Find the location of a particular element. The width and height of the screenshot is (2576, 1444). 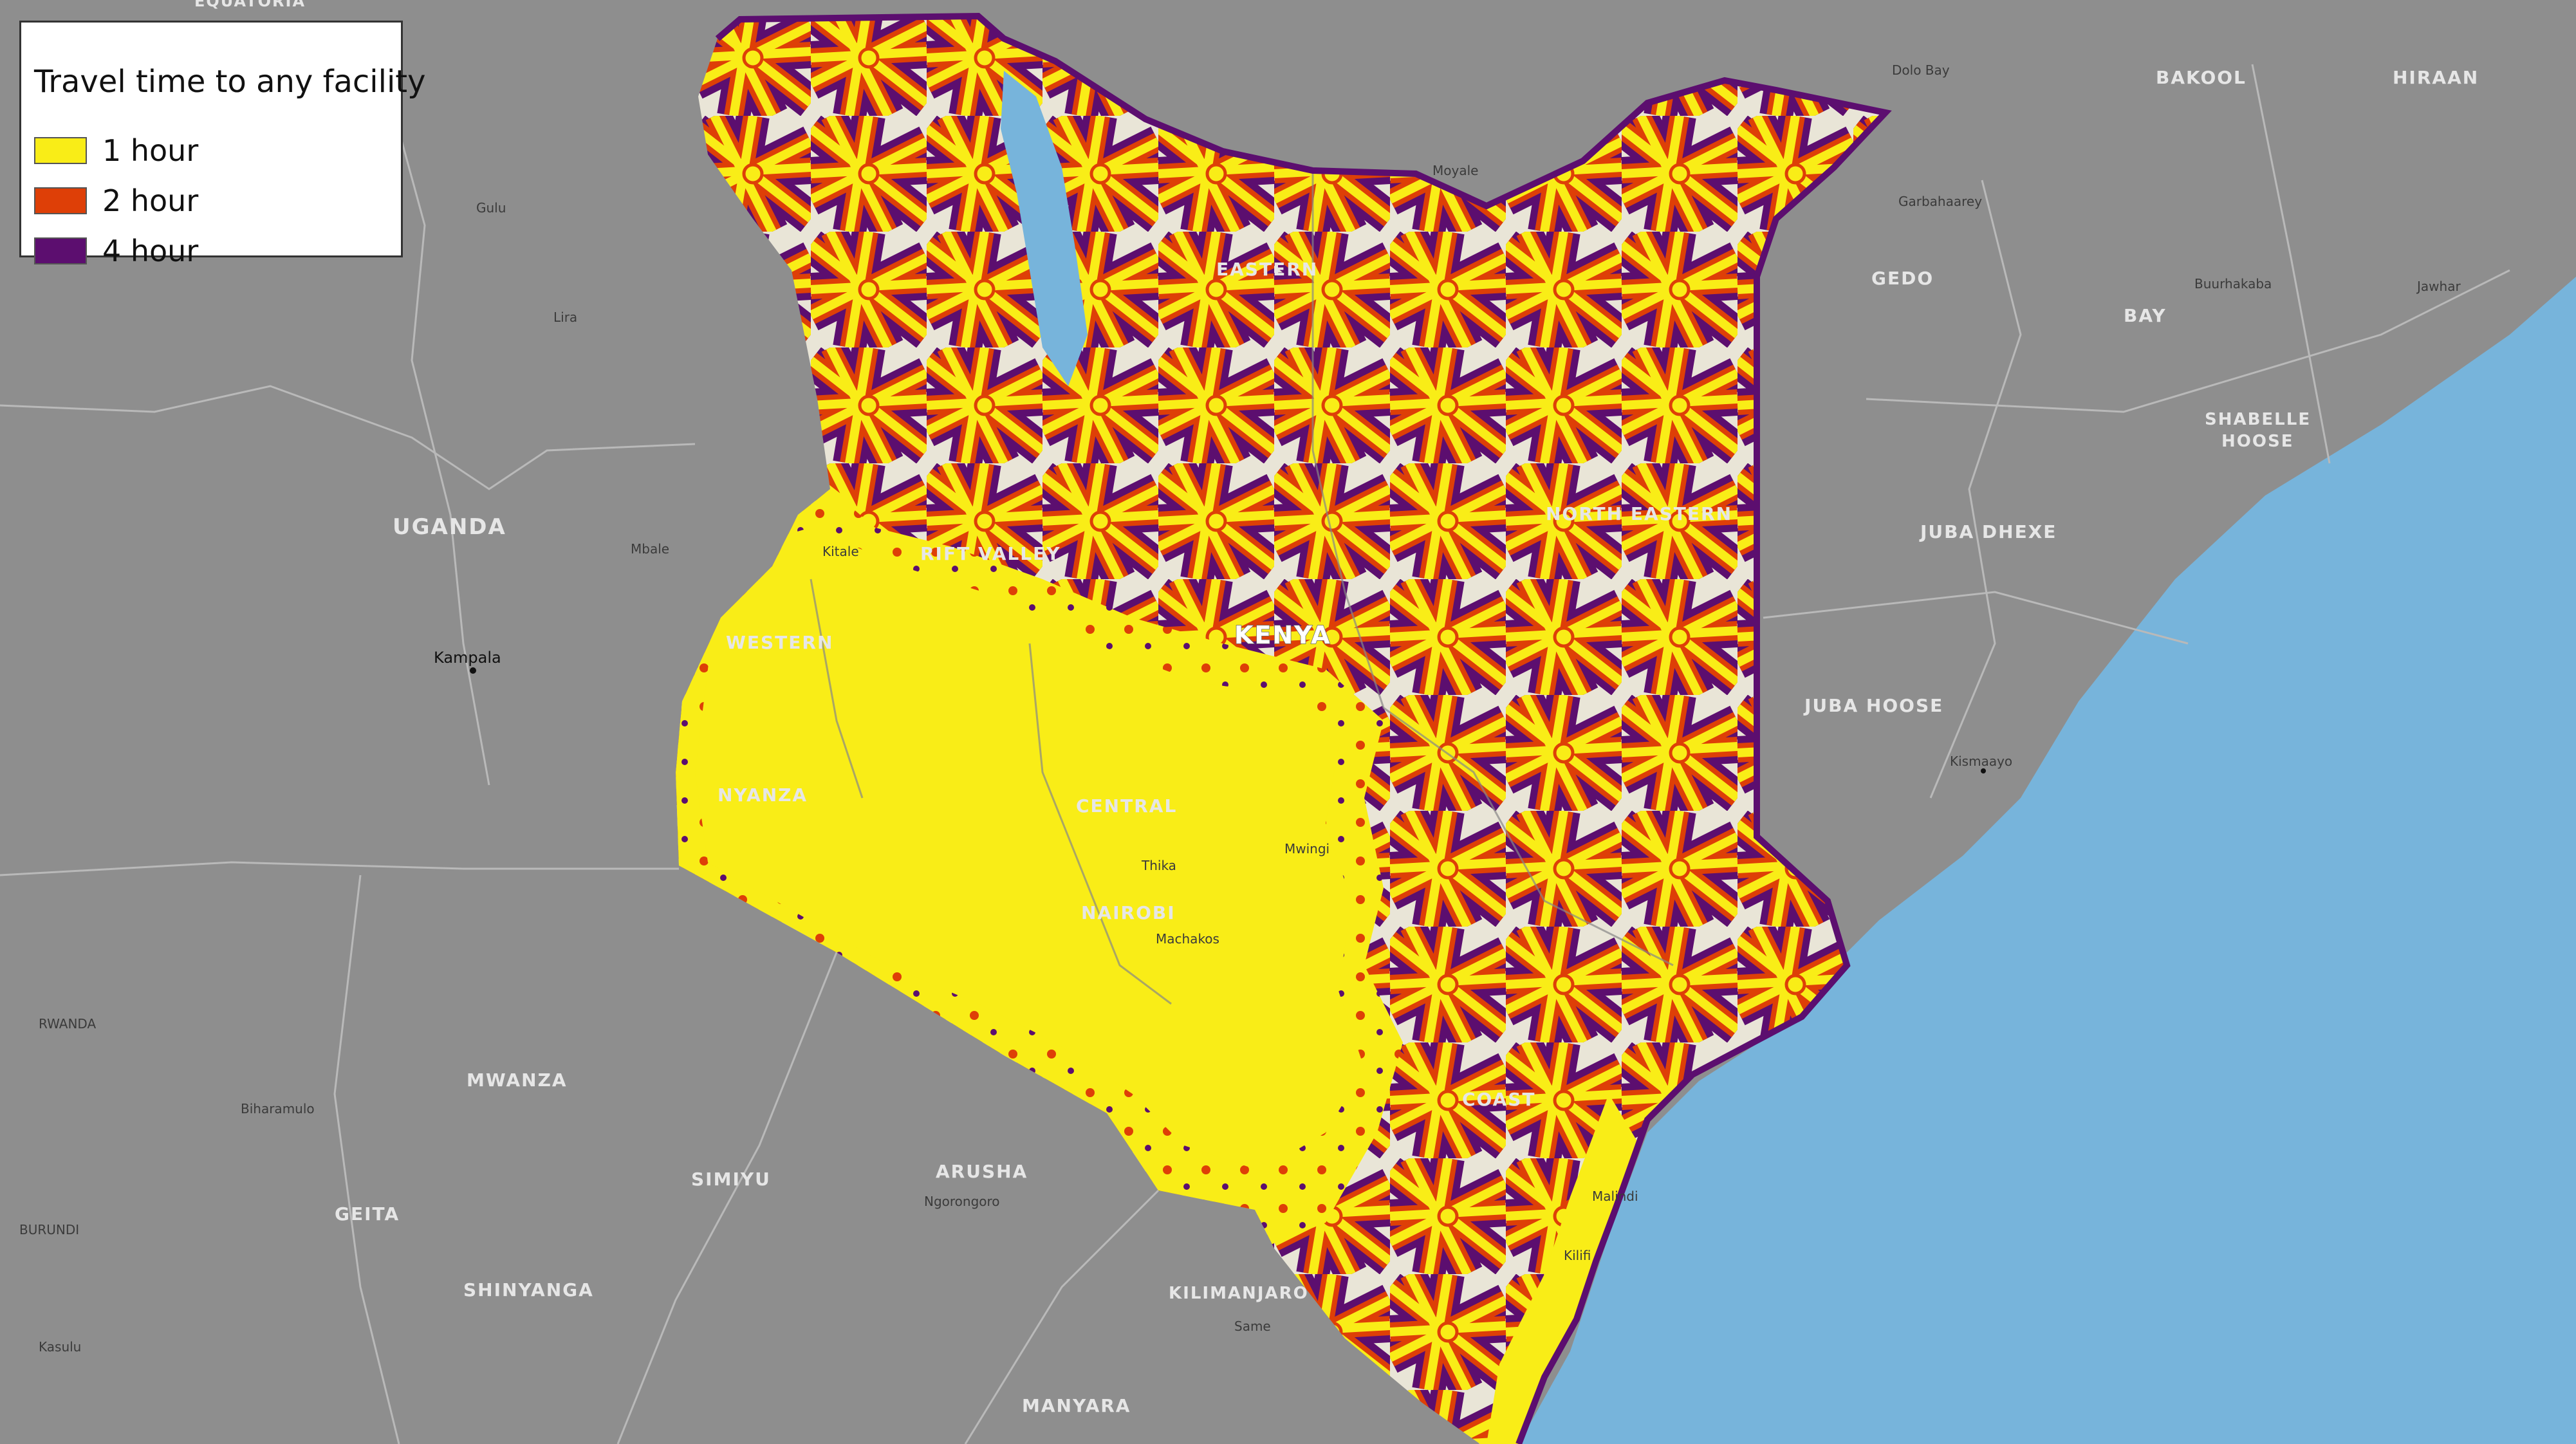

place-same: Same is located at coordinates (1252, 1326).